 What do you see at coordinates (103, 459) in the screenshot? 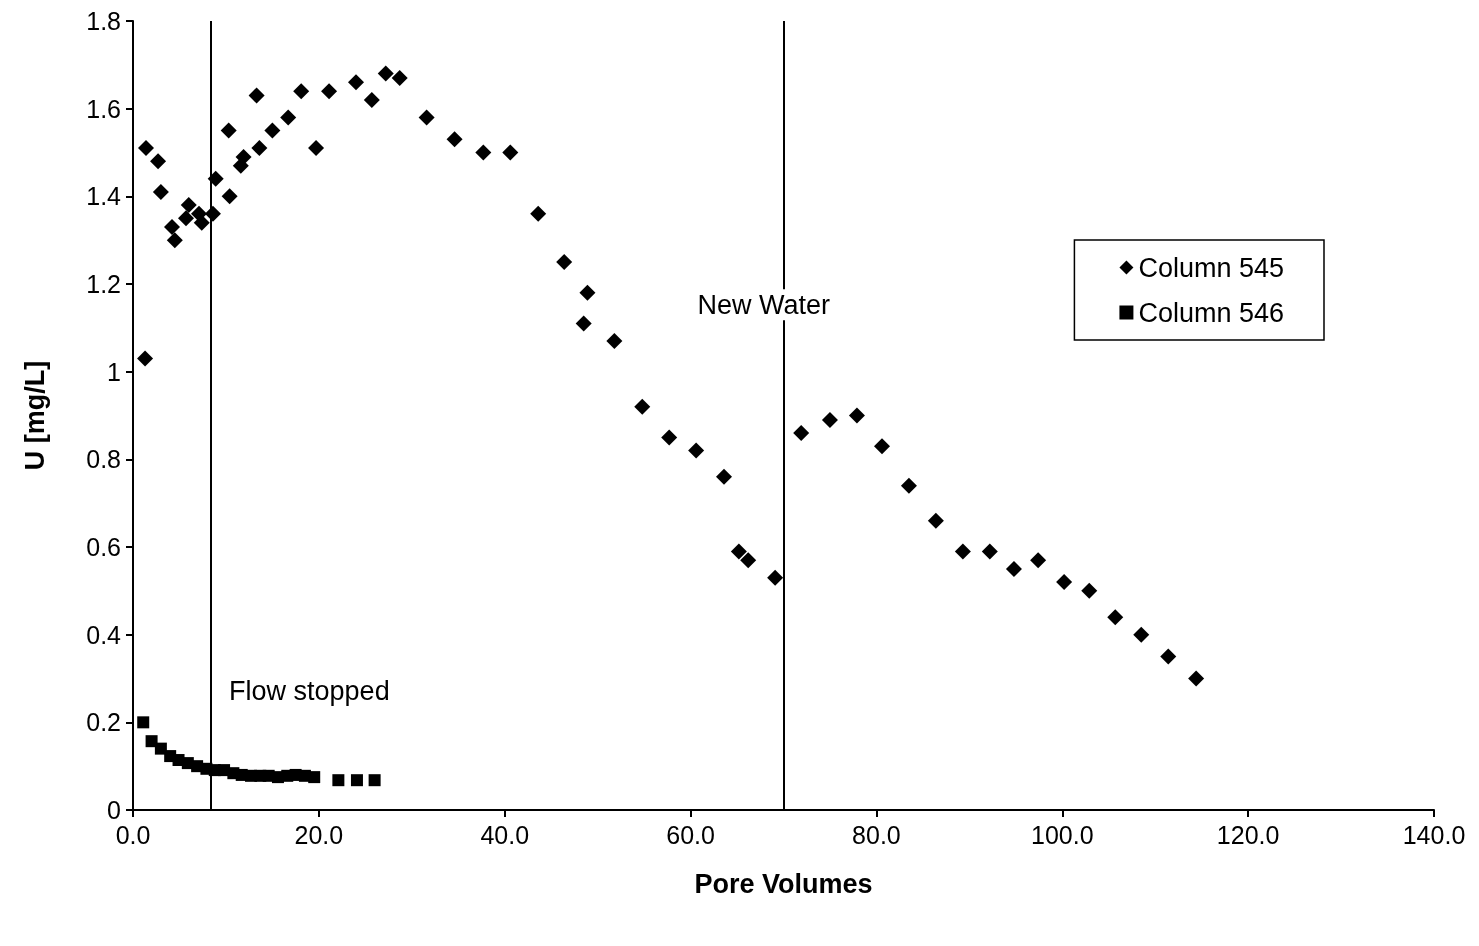
I see `y-tick-label: 0.8` at bounding box center [103, 459].